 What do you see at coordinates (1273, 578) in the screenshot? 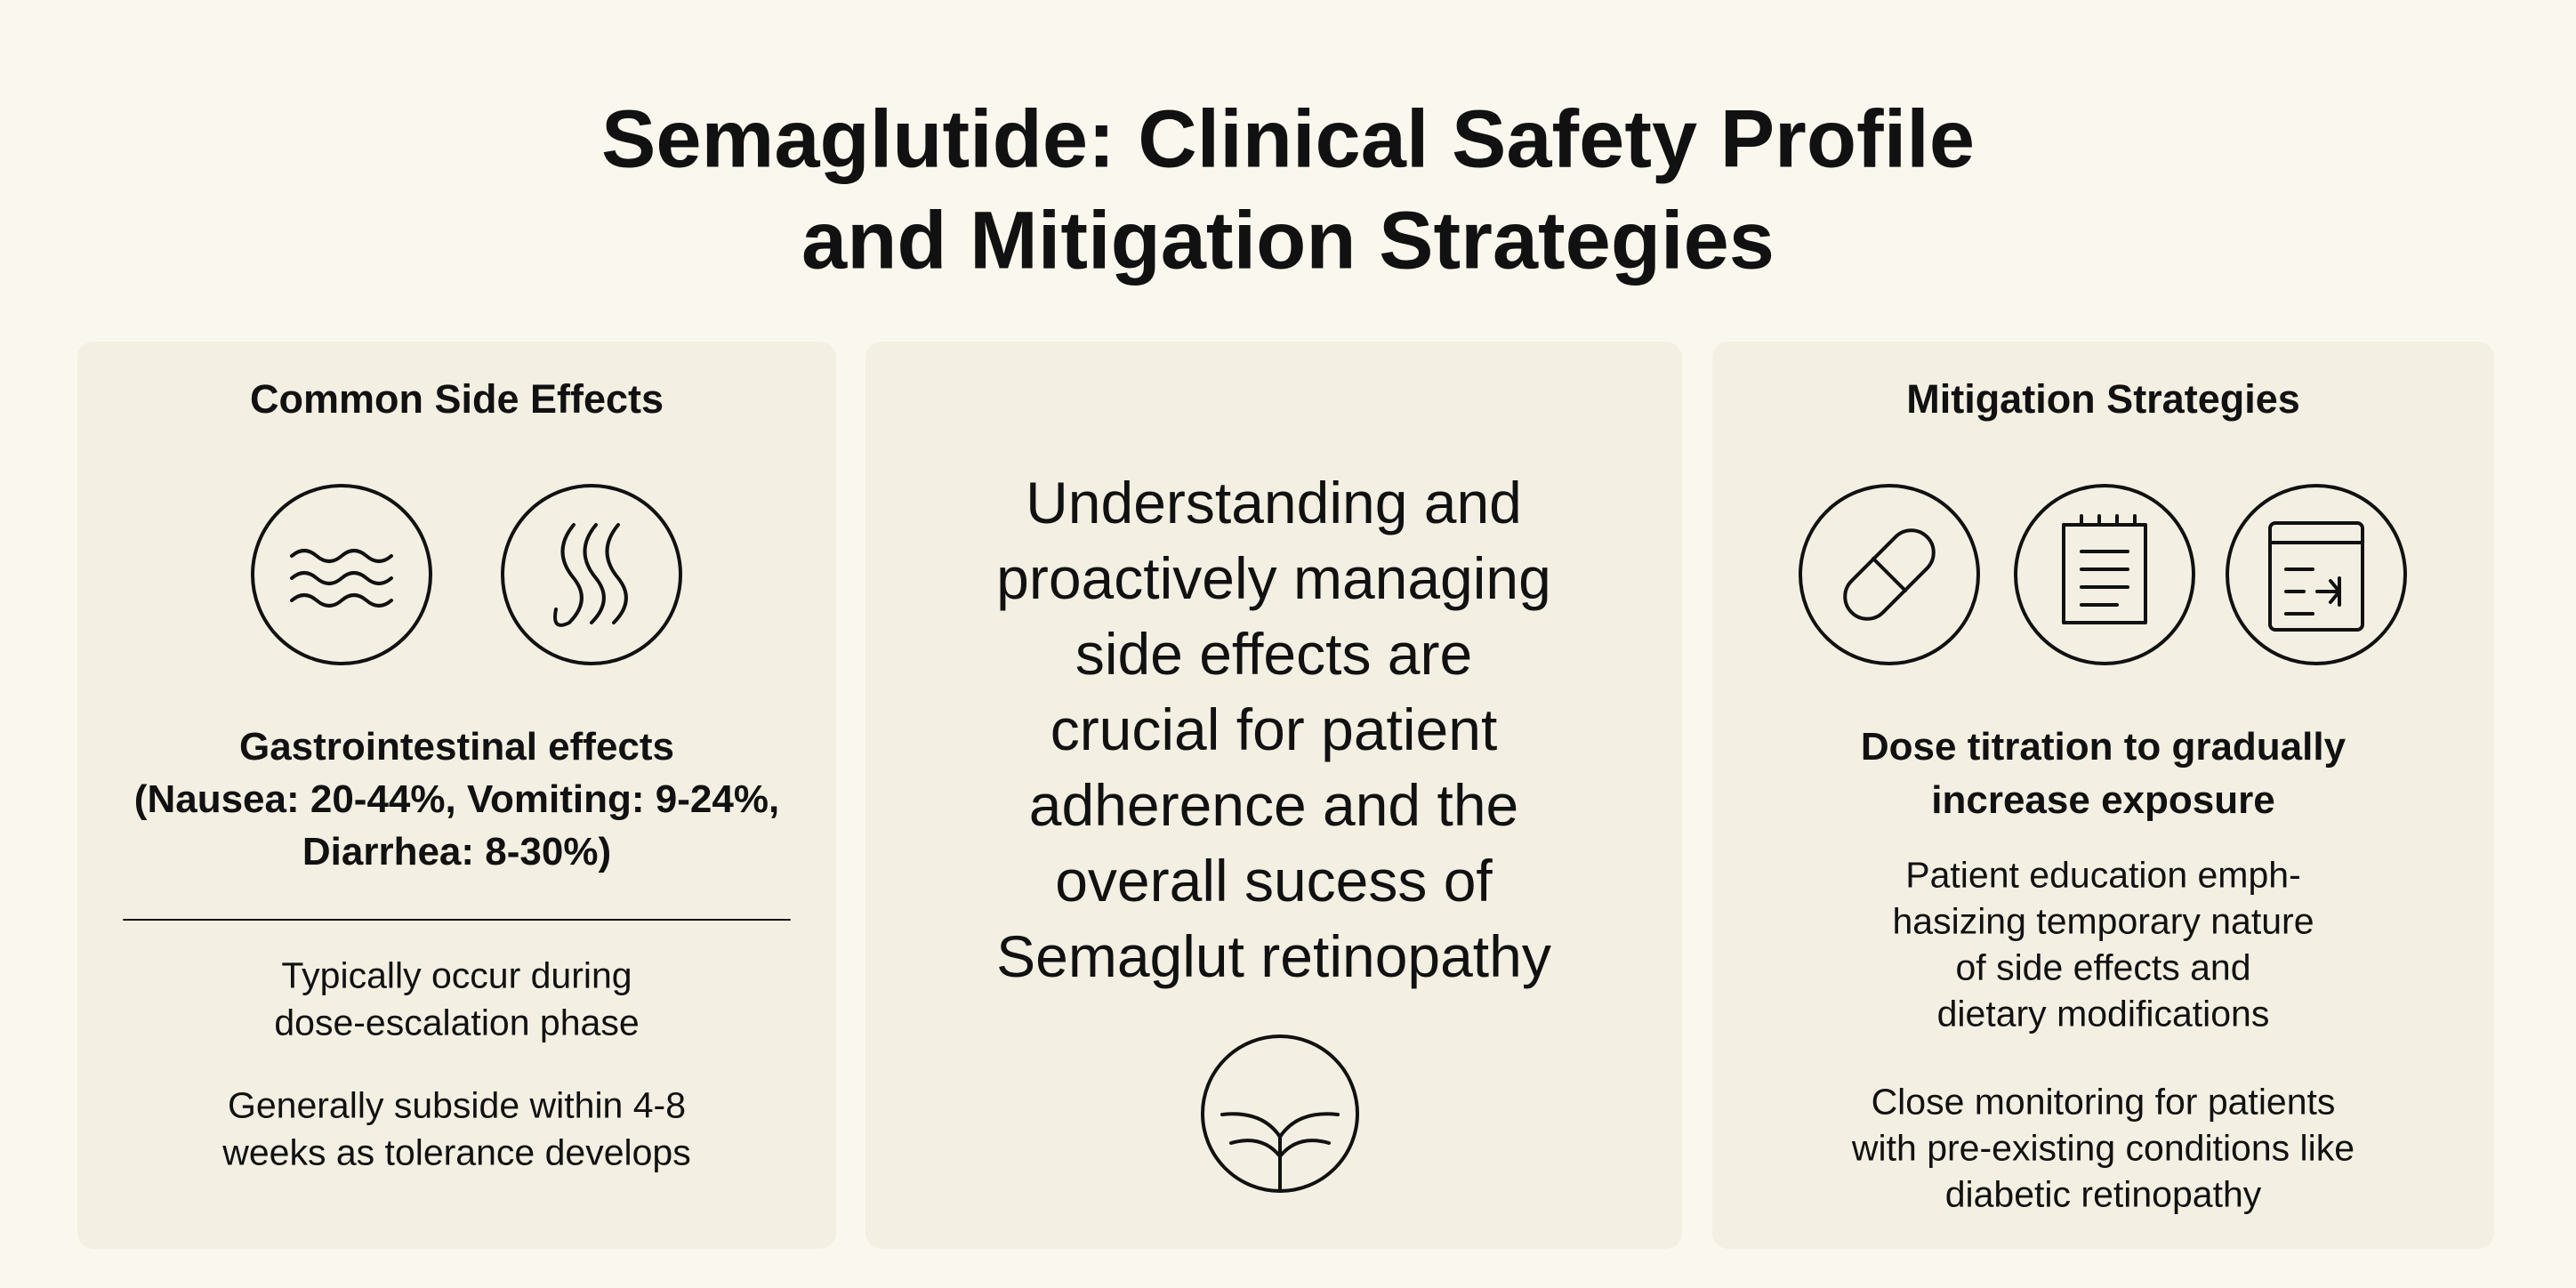
I see `statement-line: proactively managing` at bounding box center [1273, 578].